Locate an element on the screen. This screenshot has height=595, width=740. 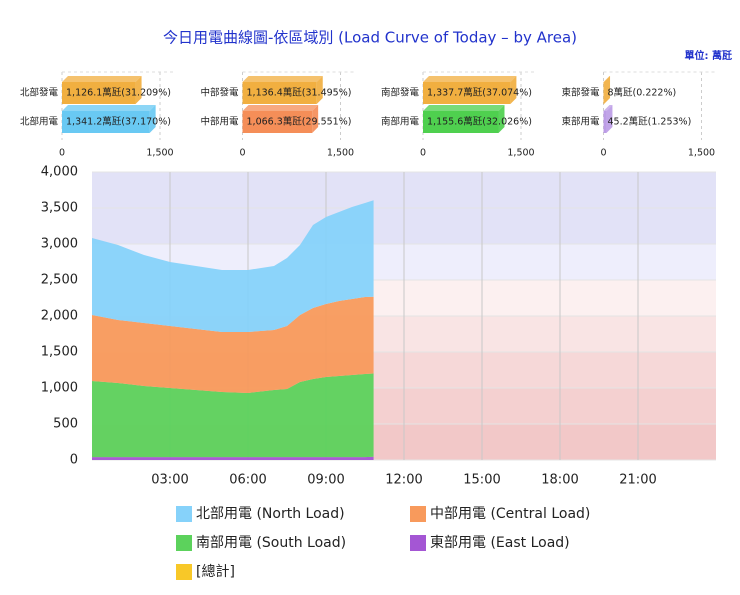
value-label: 8萬瓩(0.222%) is located at coordinates (642, 93).